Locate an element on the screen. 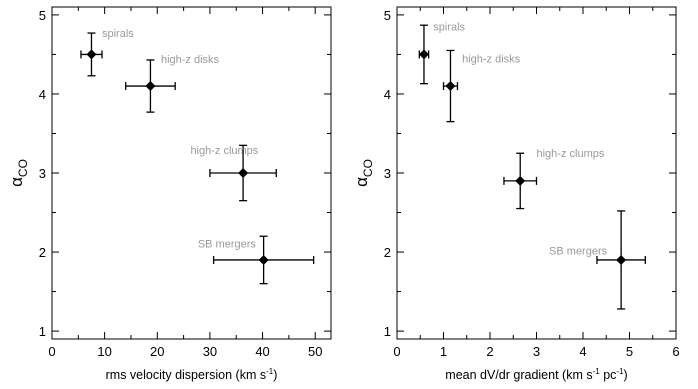  x-tick-label: 1 is located at coordinates (443, 351).